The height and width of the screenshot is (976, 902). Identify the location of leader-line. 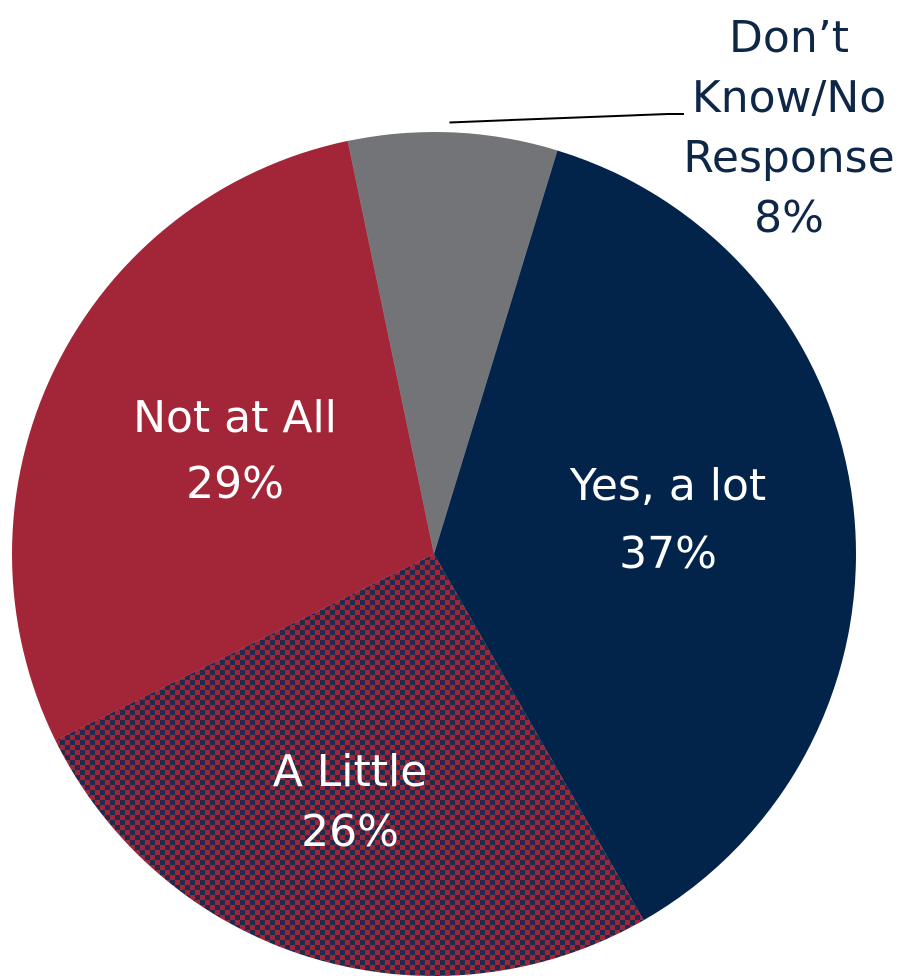
(566, 118).